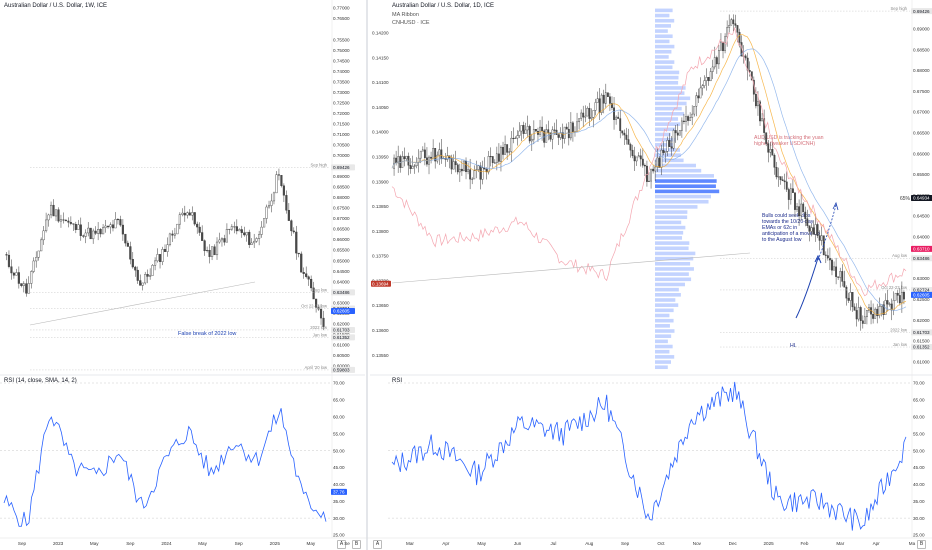  What do you see at coordinates (905, 199) in the screenshot?
I see `right-misc-label: 65%` at bounding box center [905, 199].